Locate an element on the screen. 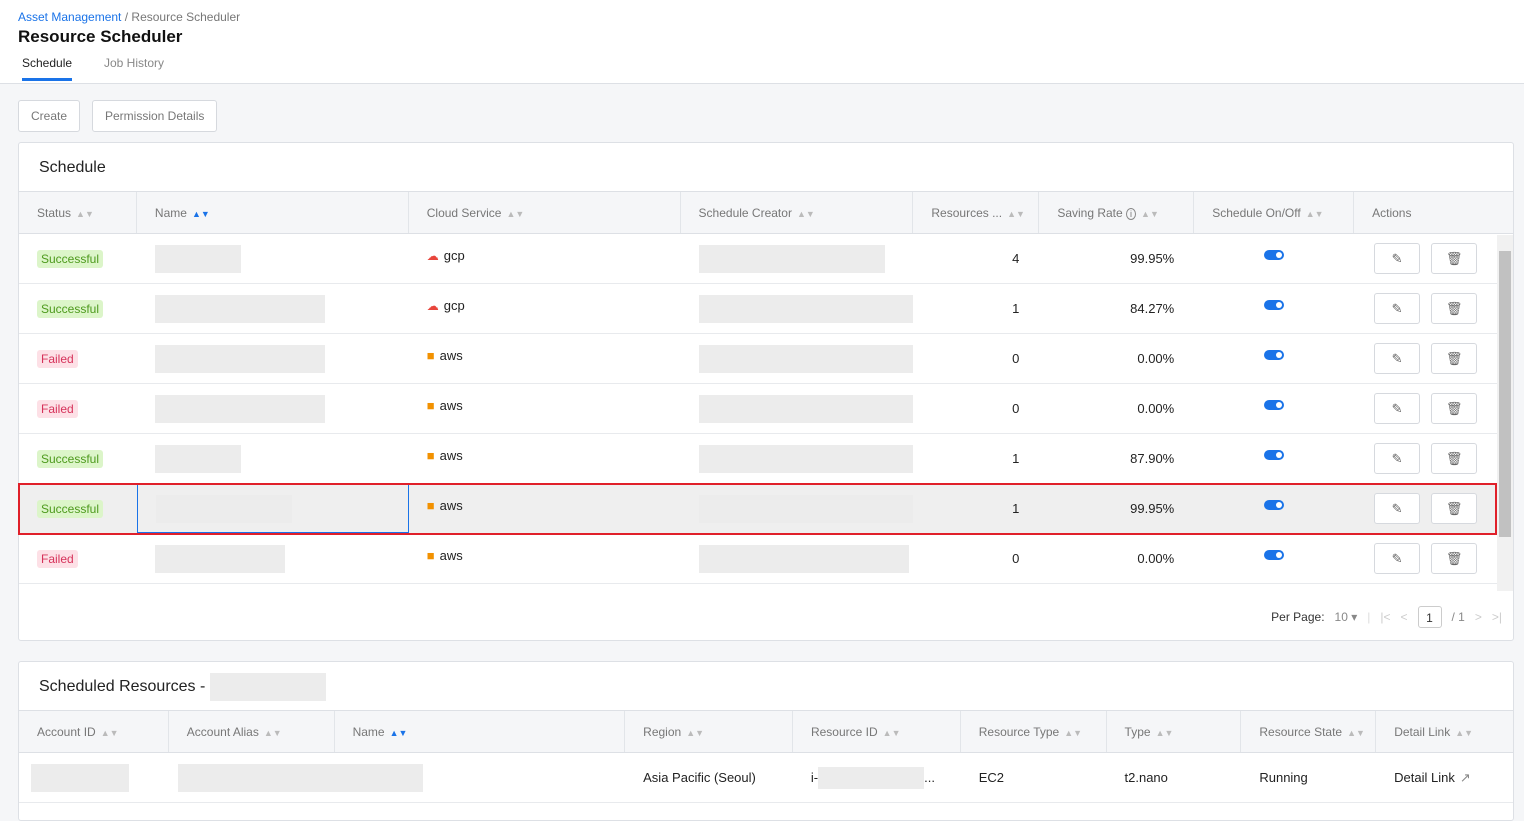  column-header: Saving Rate i ▲▼ is located at coordinates (1117, 212).